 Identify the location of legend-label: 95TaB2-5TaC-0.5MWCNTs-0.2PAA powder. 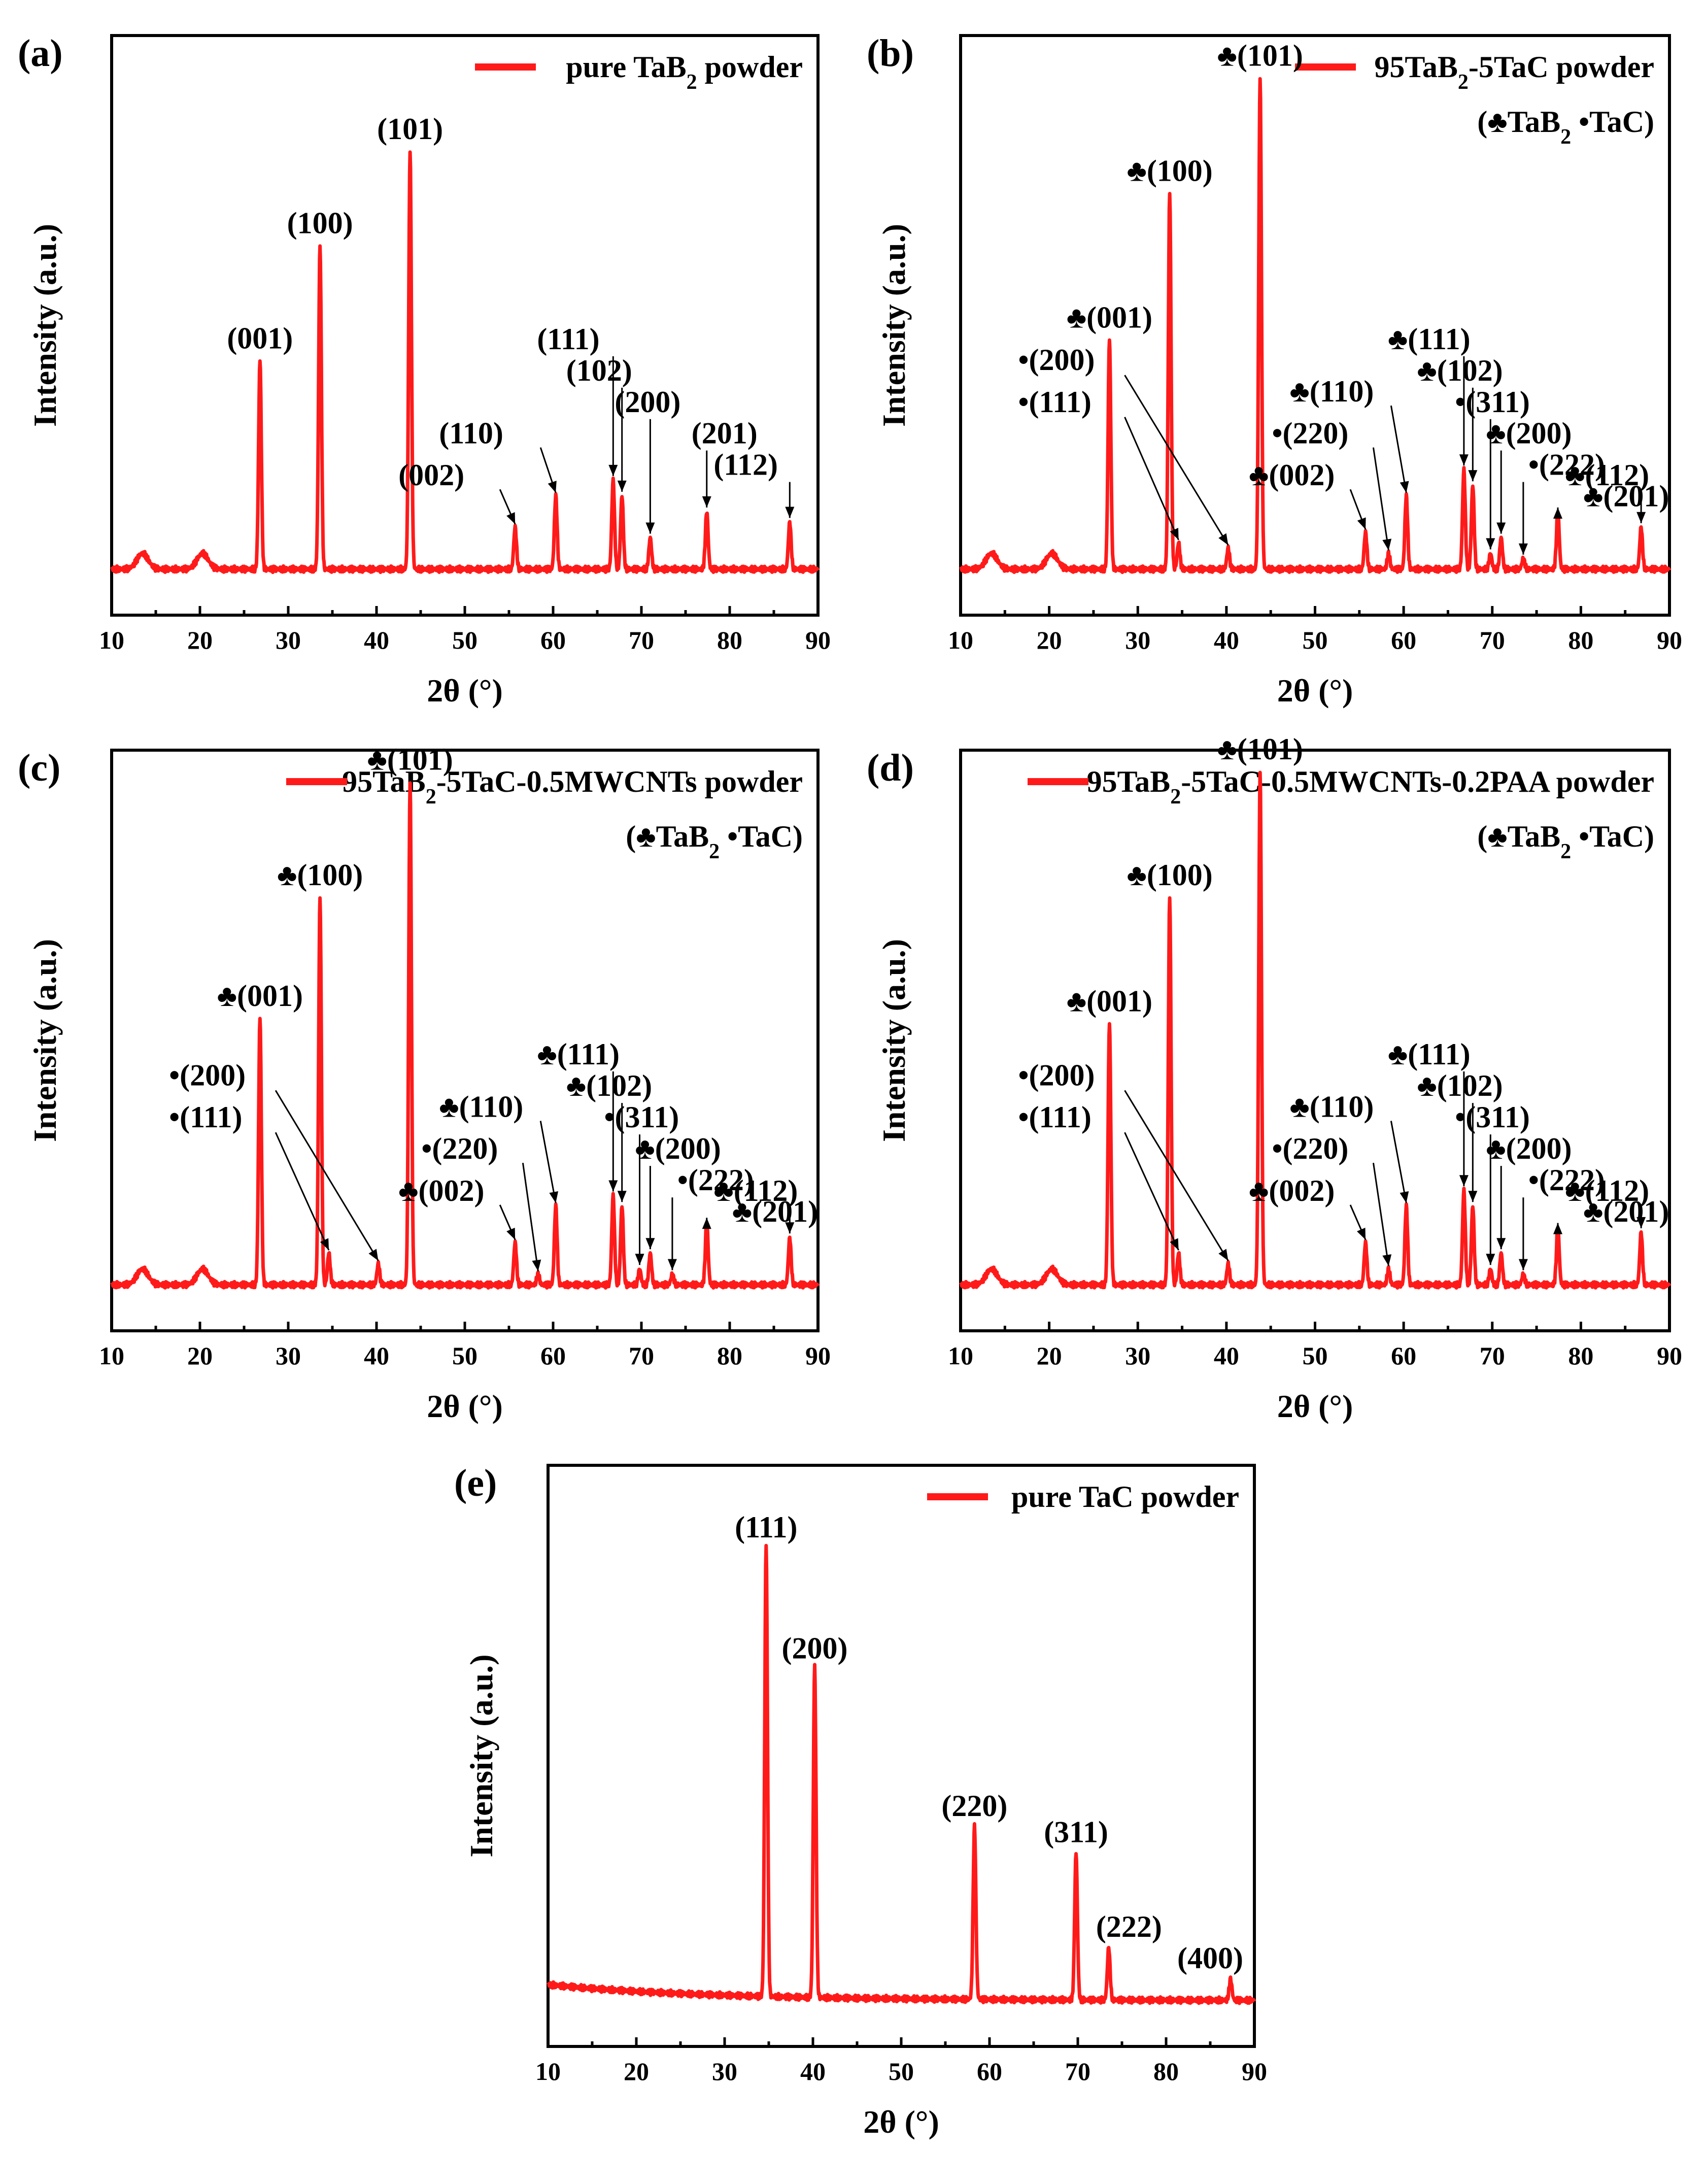
(1370, 787).